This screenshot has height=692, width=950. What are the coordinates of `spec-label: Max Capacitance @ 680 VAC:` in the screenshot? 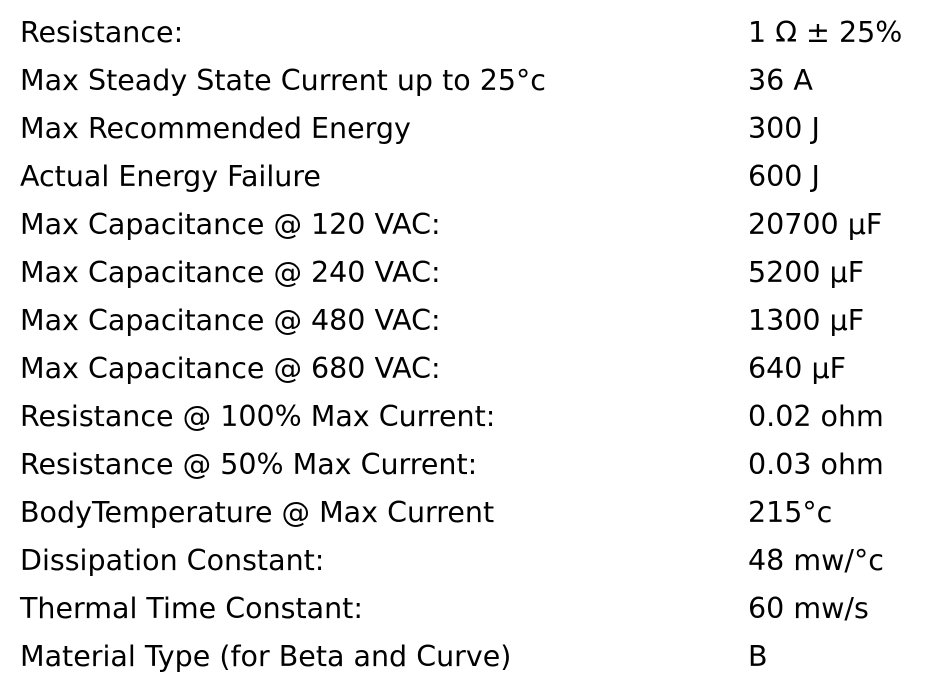 It's located at (230, 368).